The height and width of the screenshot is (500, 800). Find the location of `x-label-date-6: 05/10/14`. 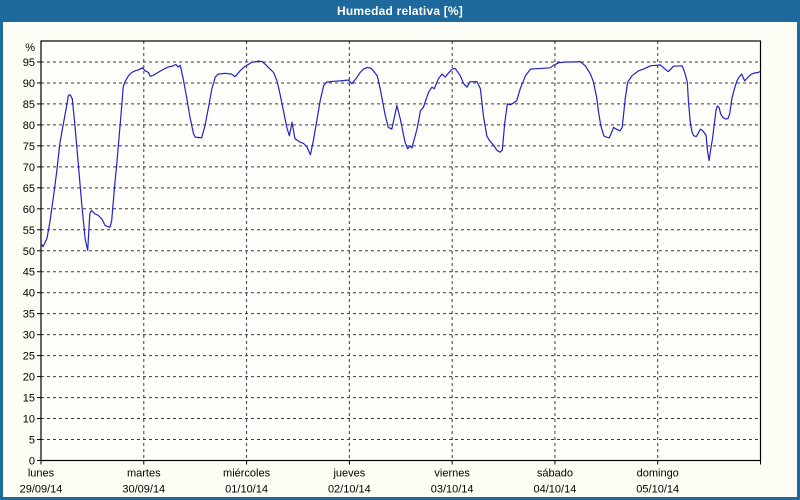

x-label-date-6: 05/10/14 is located at coordinates (657, 490).